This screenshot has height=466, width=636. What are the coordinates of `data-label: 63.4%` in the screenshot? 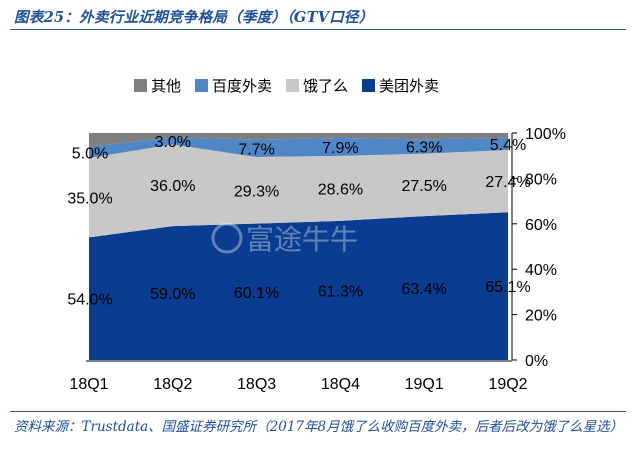 It's located at (424, 289).